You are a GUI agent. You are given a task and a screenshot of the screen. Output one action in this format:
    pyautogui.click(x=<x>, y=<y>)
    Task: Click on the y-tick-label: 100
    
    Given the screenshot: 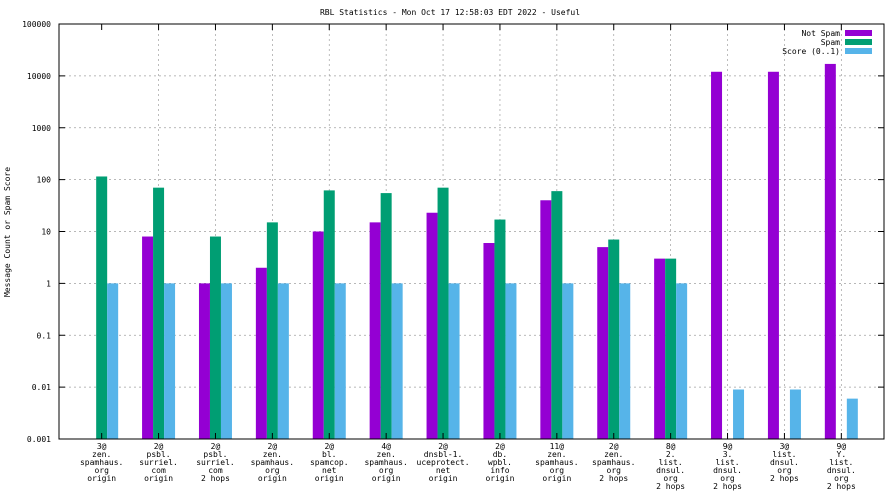 What is the action you would take?
    pyautogui.click(x=44, y=180)
    